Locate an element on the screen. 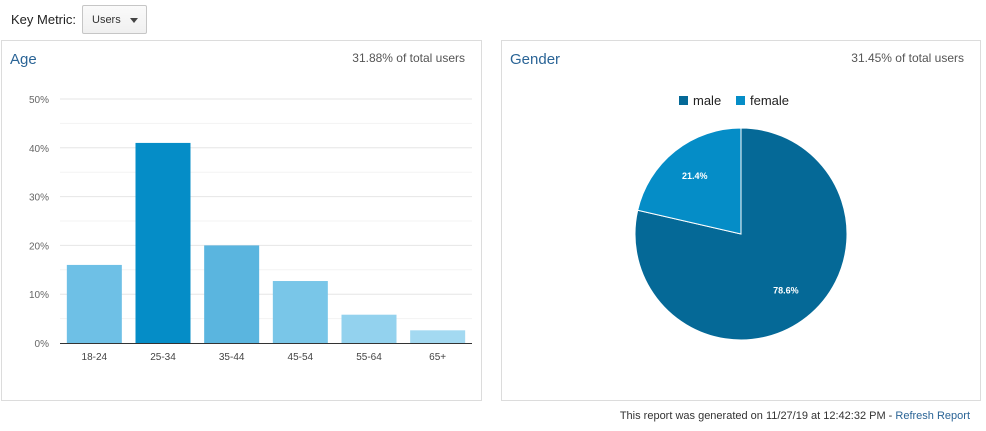 Image resolution: width=986 pixels, height=431 pixels. pie-label-female: 21.4% is located at coordinates (695, 176).